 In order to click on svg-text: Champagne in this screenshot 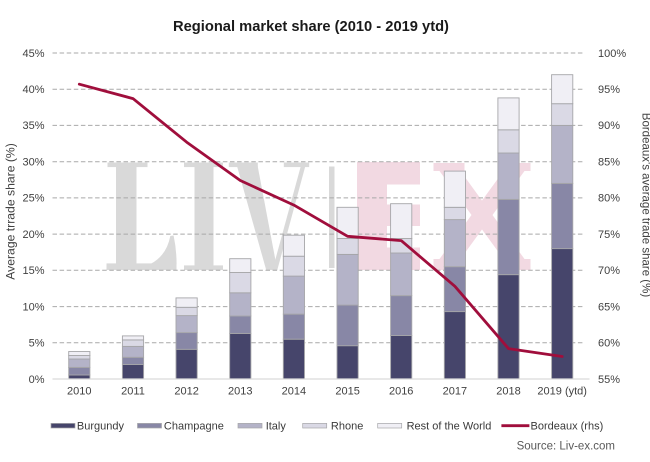, I will do `click(194, 427)`.